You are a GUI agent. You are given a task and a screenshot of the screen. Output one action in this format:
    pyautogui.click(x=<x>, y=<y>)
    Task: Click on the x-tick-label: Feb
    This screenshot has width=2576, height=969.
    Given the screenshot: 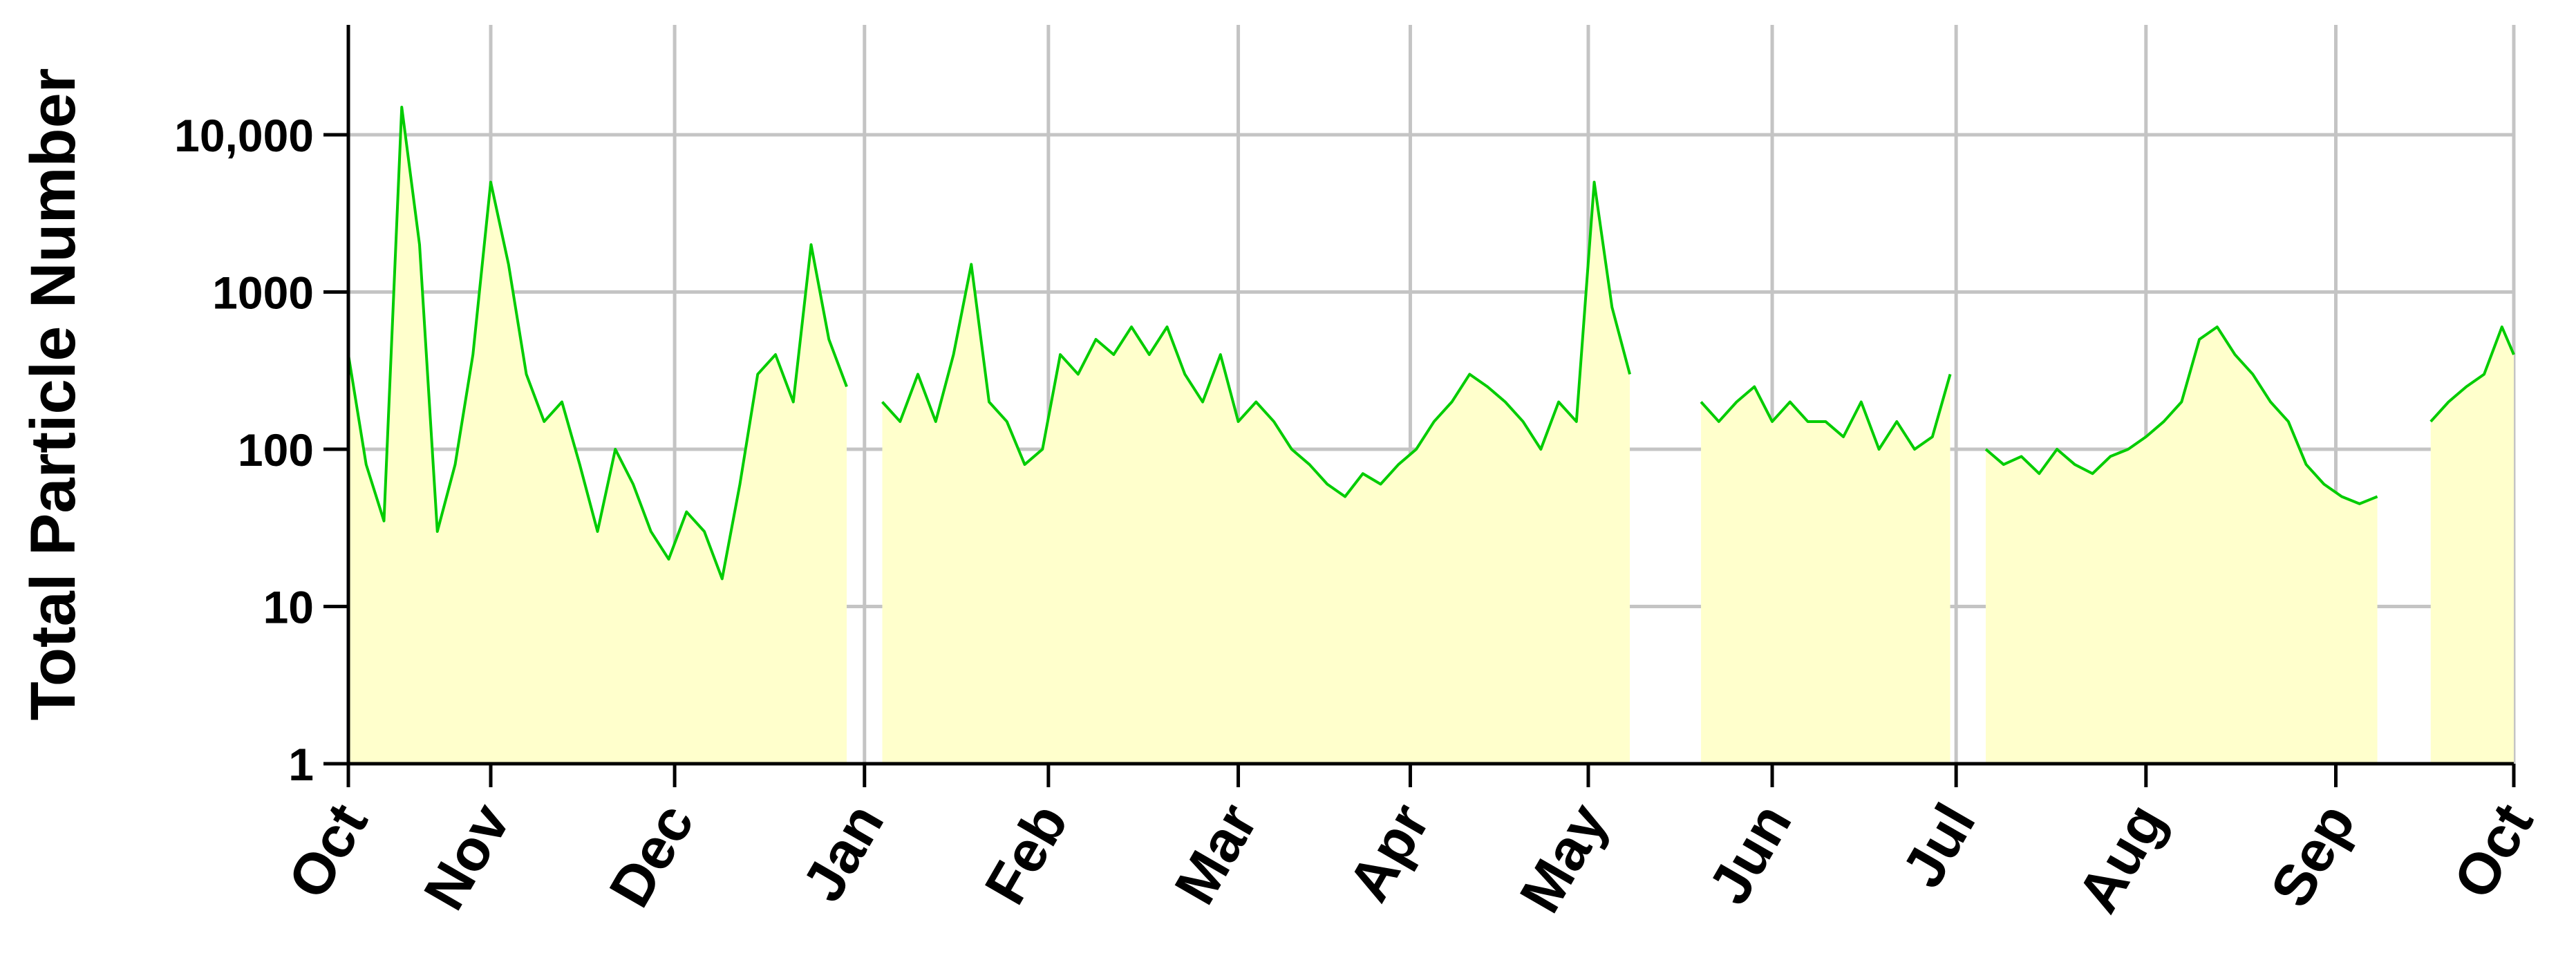 What is the action you would take?
    pyautogui.click(x=1026, y=853)
    